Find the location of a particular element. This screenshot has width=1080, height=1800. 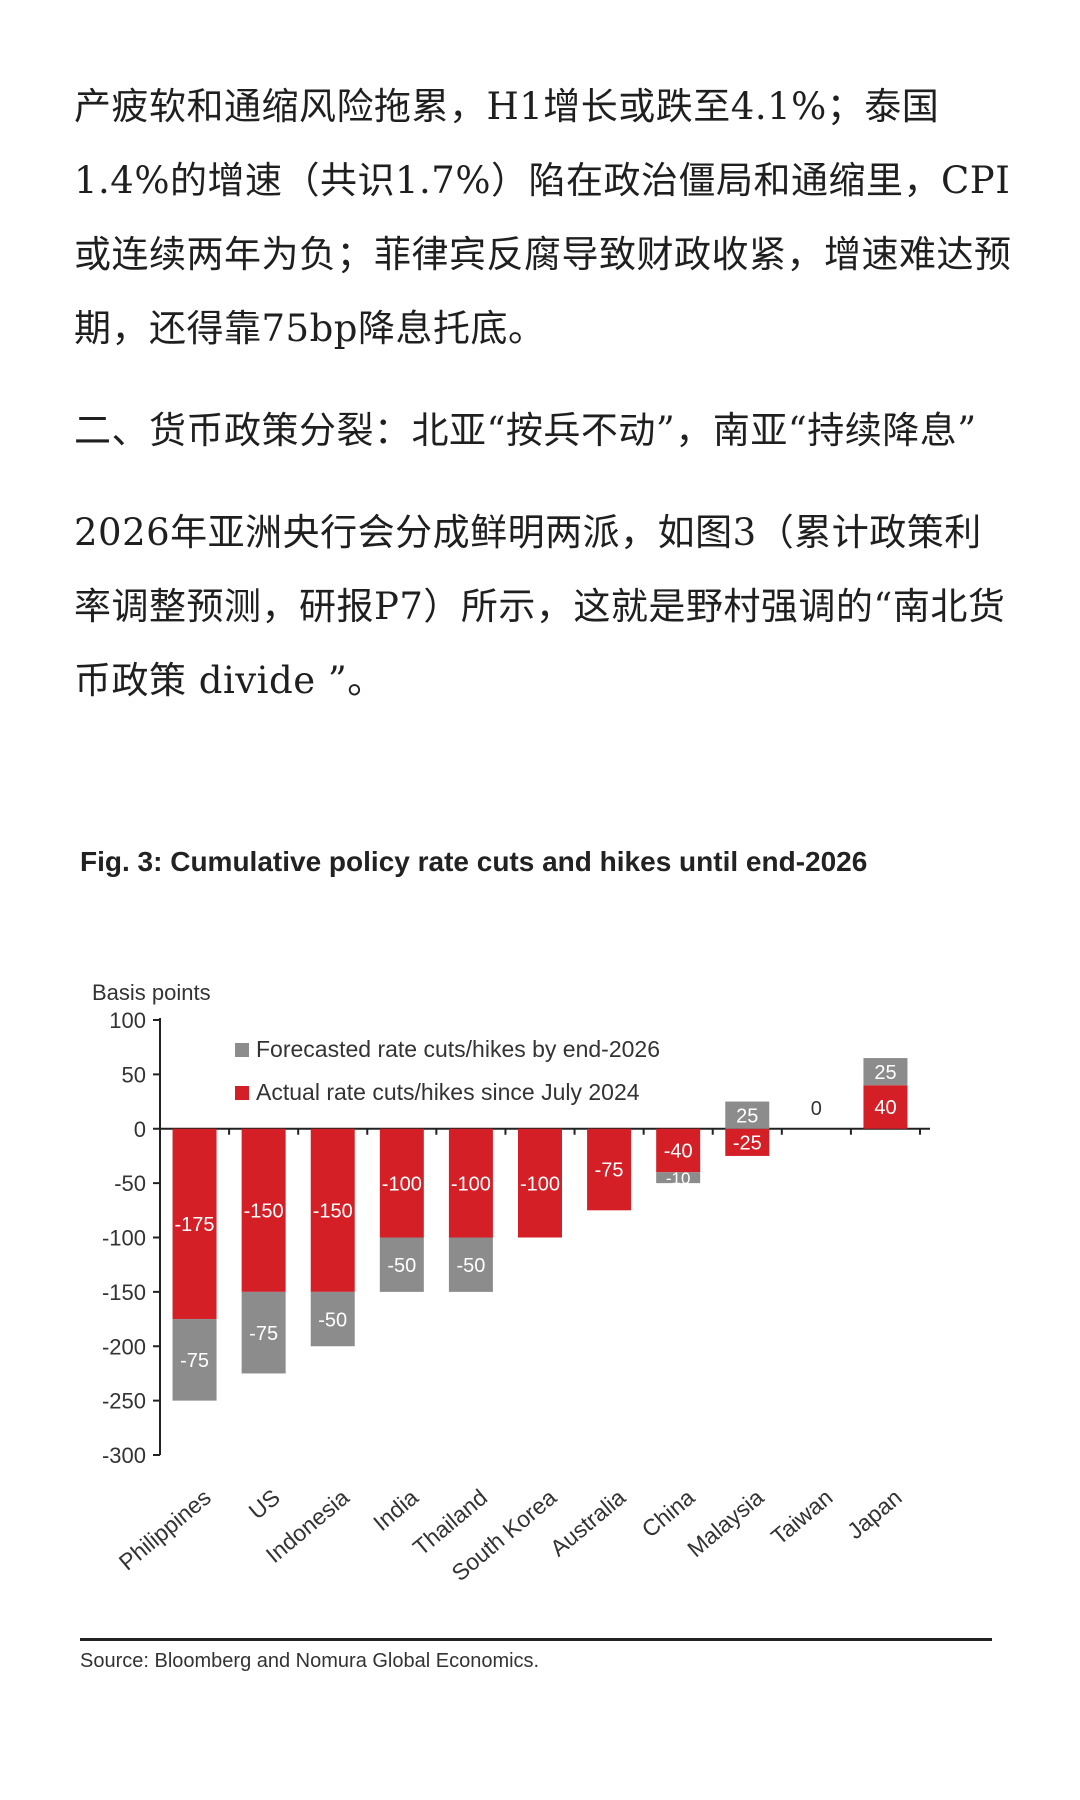

x-tick-label: US is located at coordinates (264, 1504).